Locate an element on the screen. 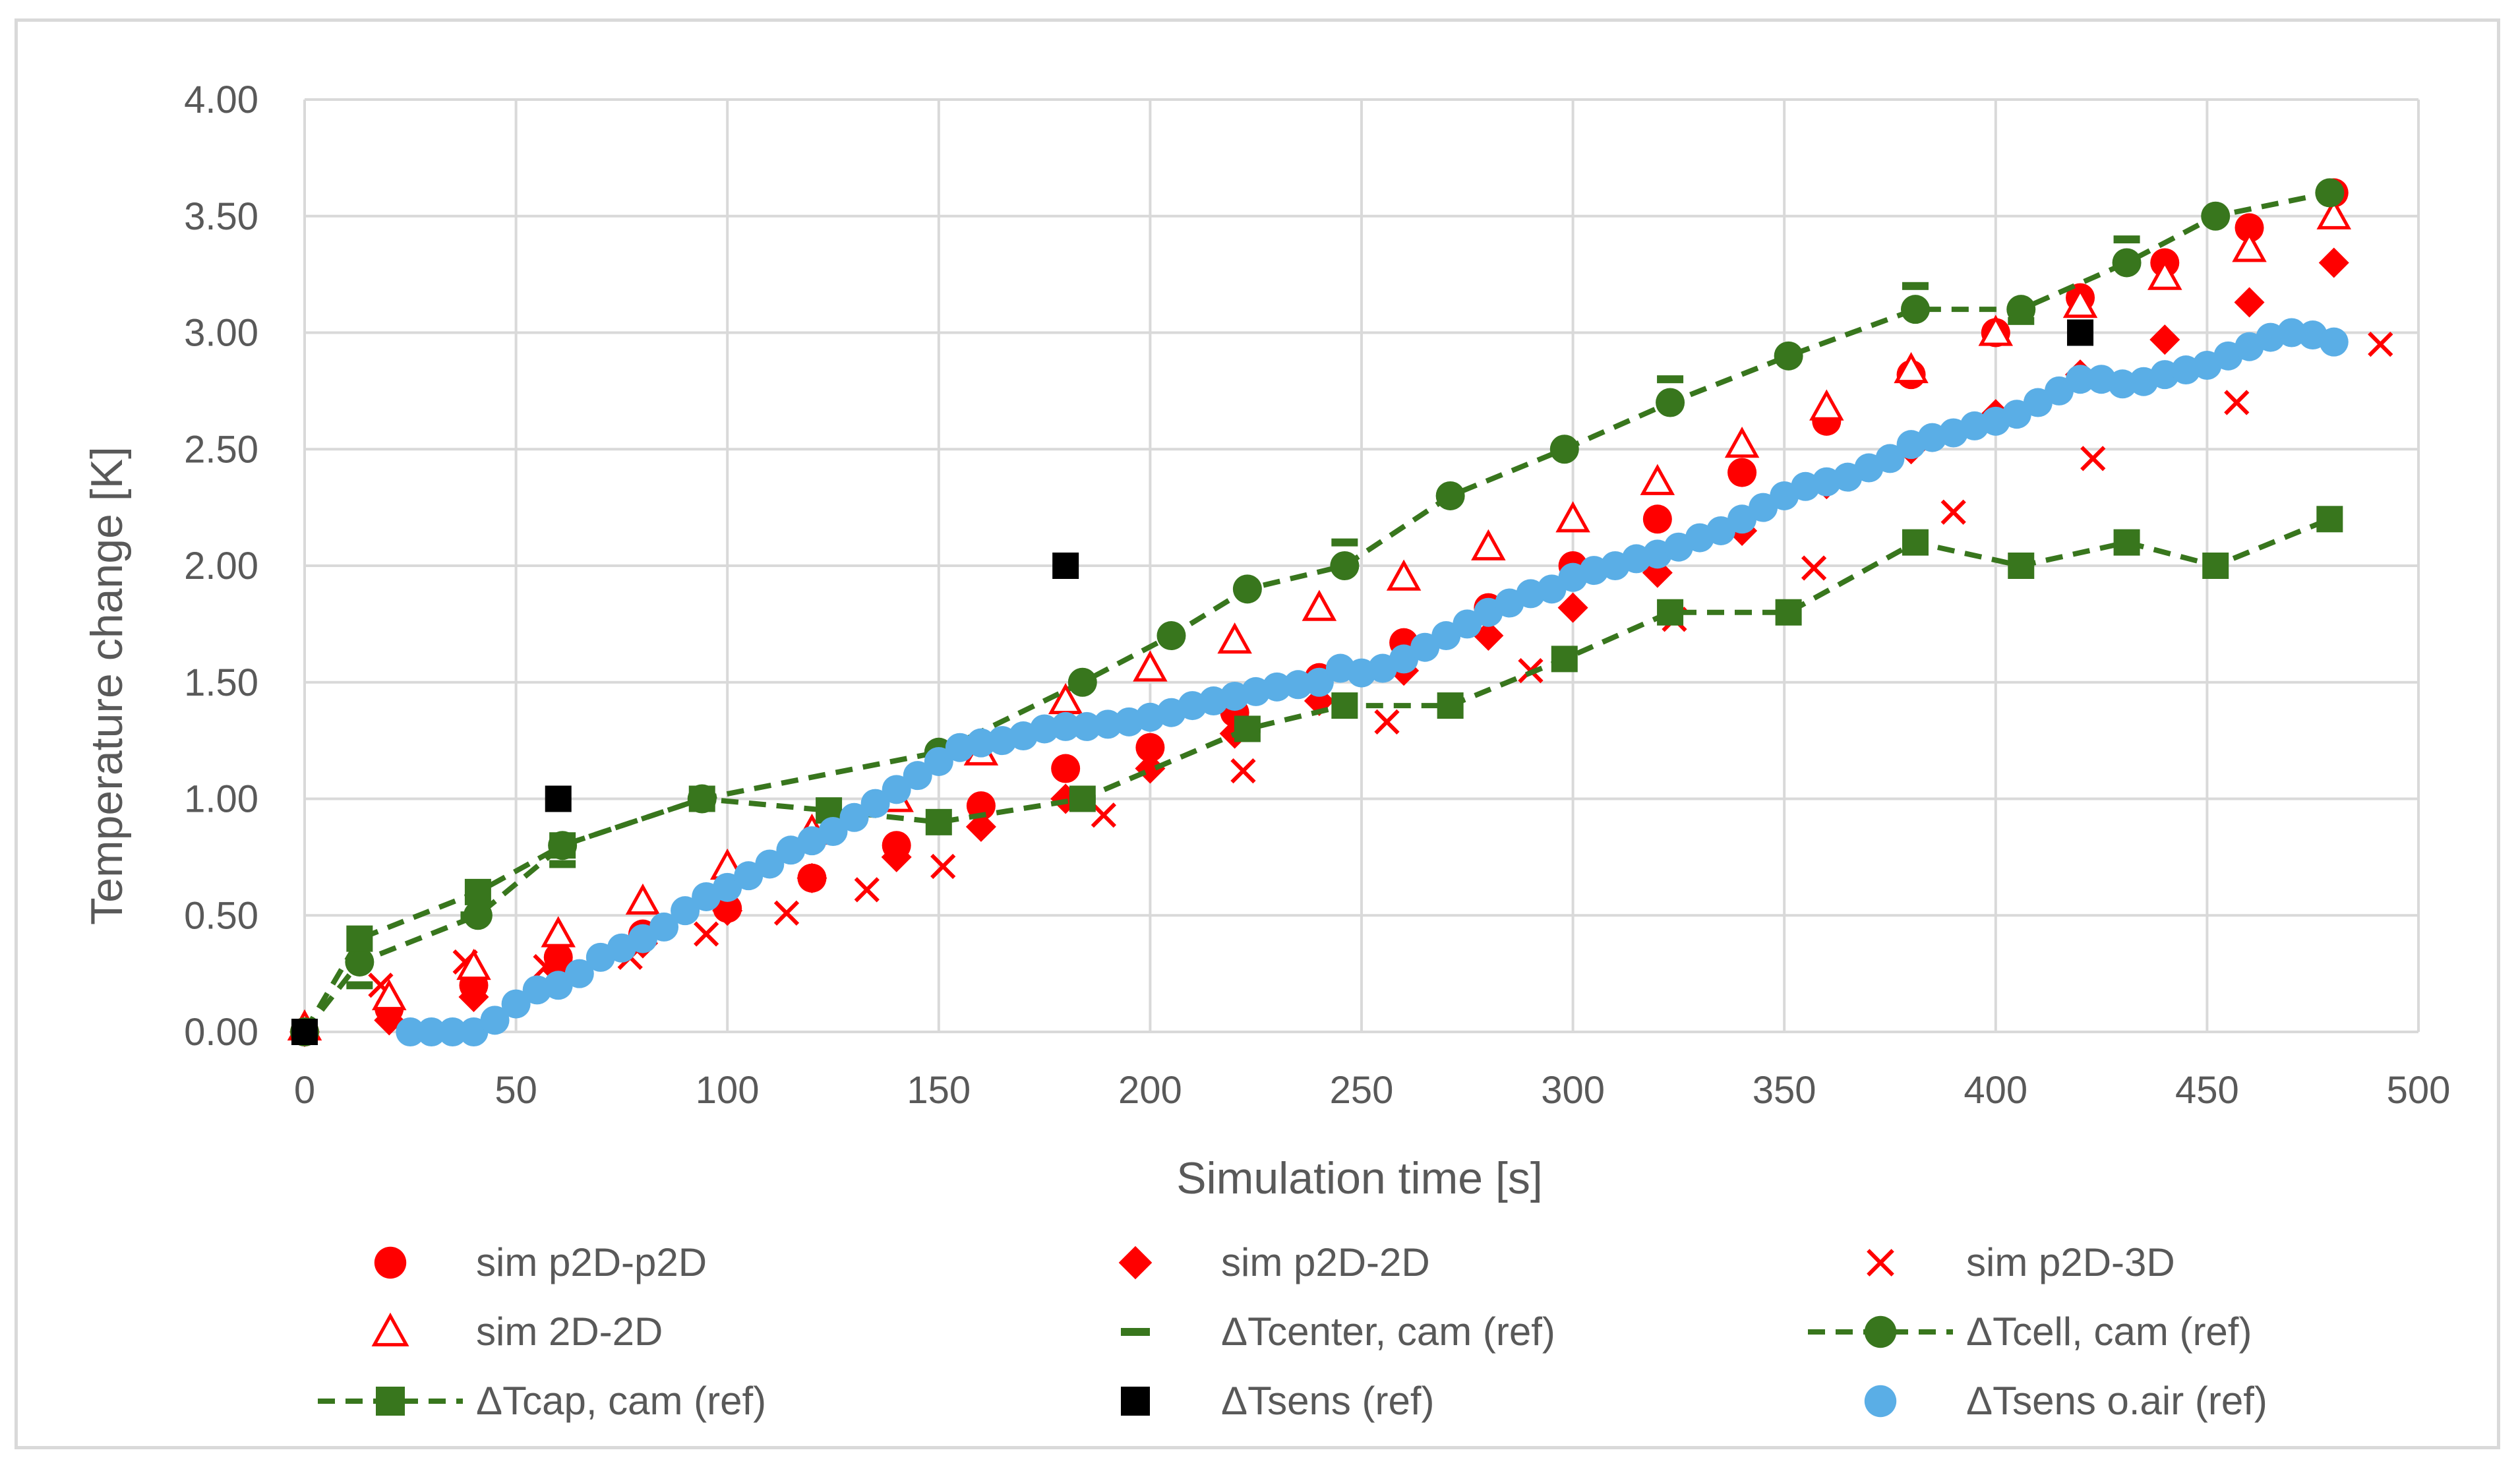 The width and height of the screenshot is (2520, 1475). y-tick-label: 2.00 is located at coordinates (221, 566).